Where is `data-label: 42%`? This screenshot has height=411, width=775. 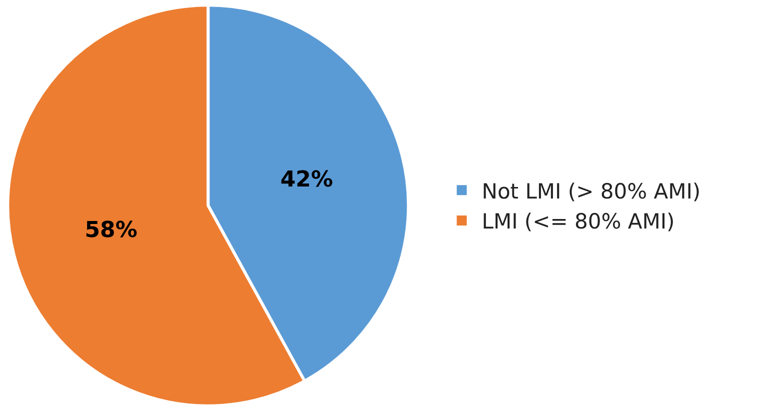
data-label: 42% is located at coordinates (306, 180).